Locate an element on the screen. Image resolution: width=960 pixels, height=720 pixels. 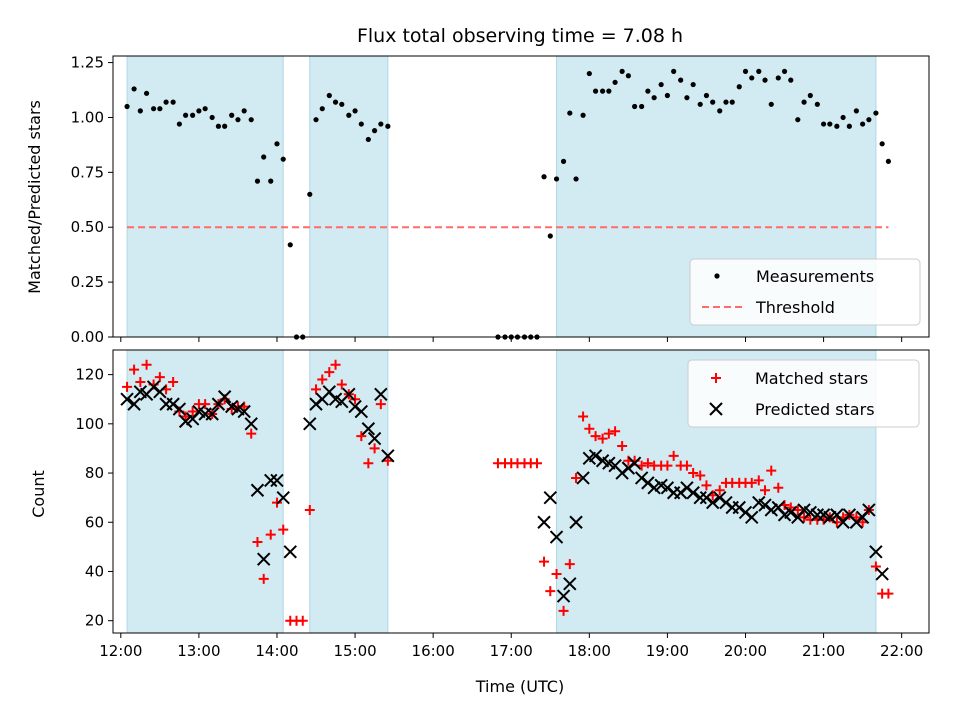
top-y-axis-label: Matched/Predicted stars is located at coordinates (34, 197).